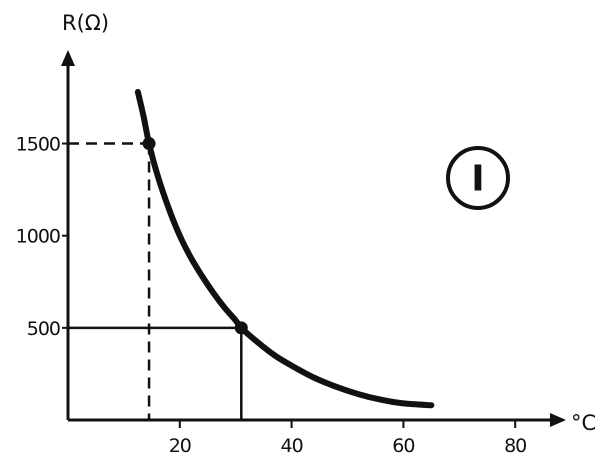 Image resolution: width=611 pixels, height=473 pixels. Describe the element at coordinates (85, 23) in the screenshot. I see `y-axis-label: R(Ω)` at that location.